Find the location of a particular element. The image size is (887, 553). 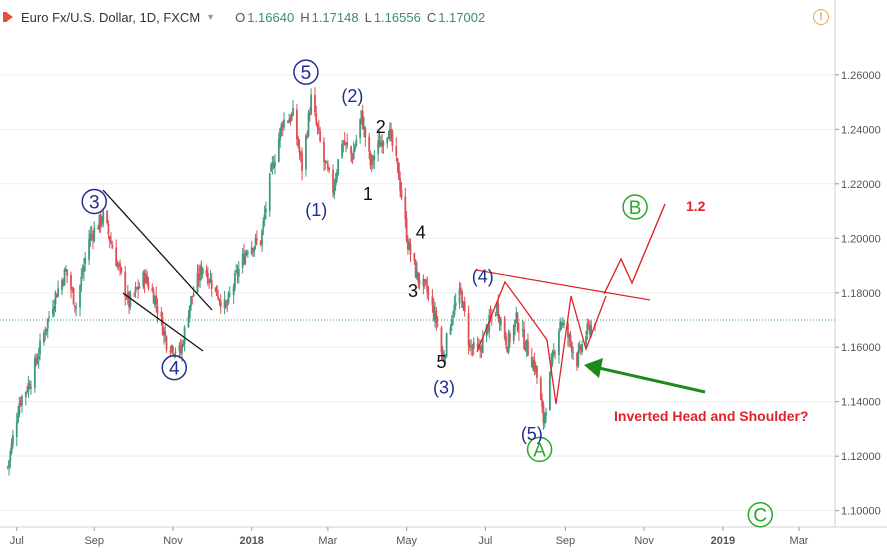

wedge-upper-line is located at coordinates (157, 250).